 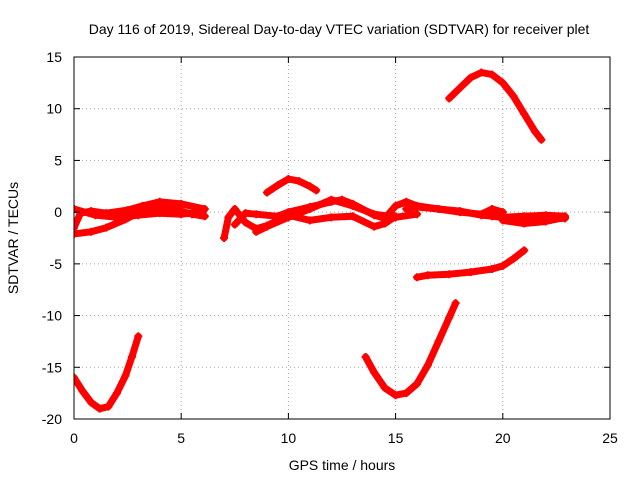 I want to click on y-tick-label: -20, so click(x=52, y=419).